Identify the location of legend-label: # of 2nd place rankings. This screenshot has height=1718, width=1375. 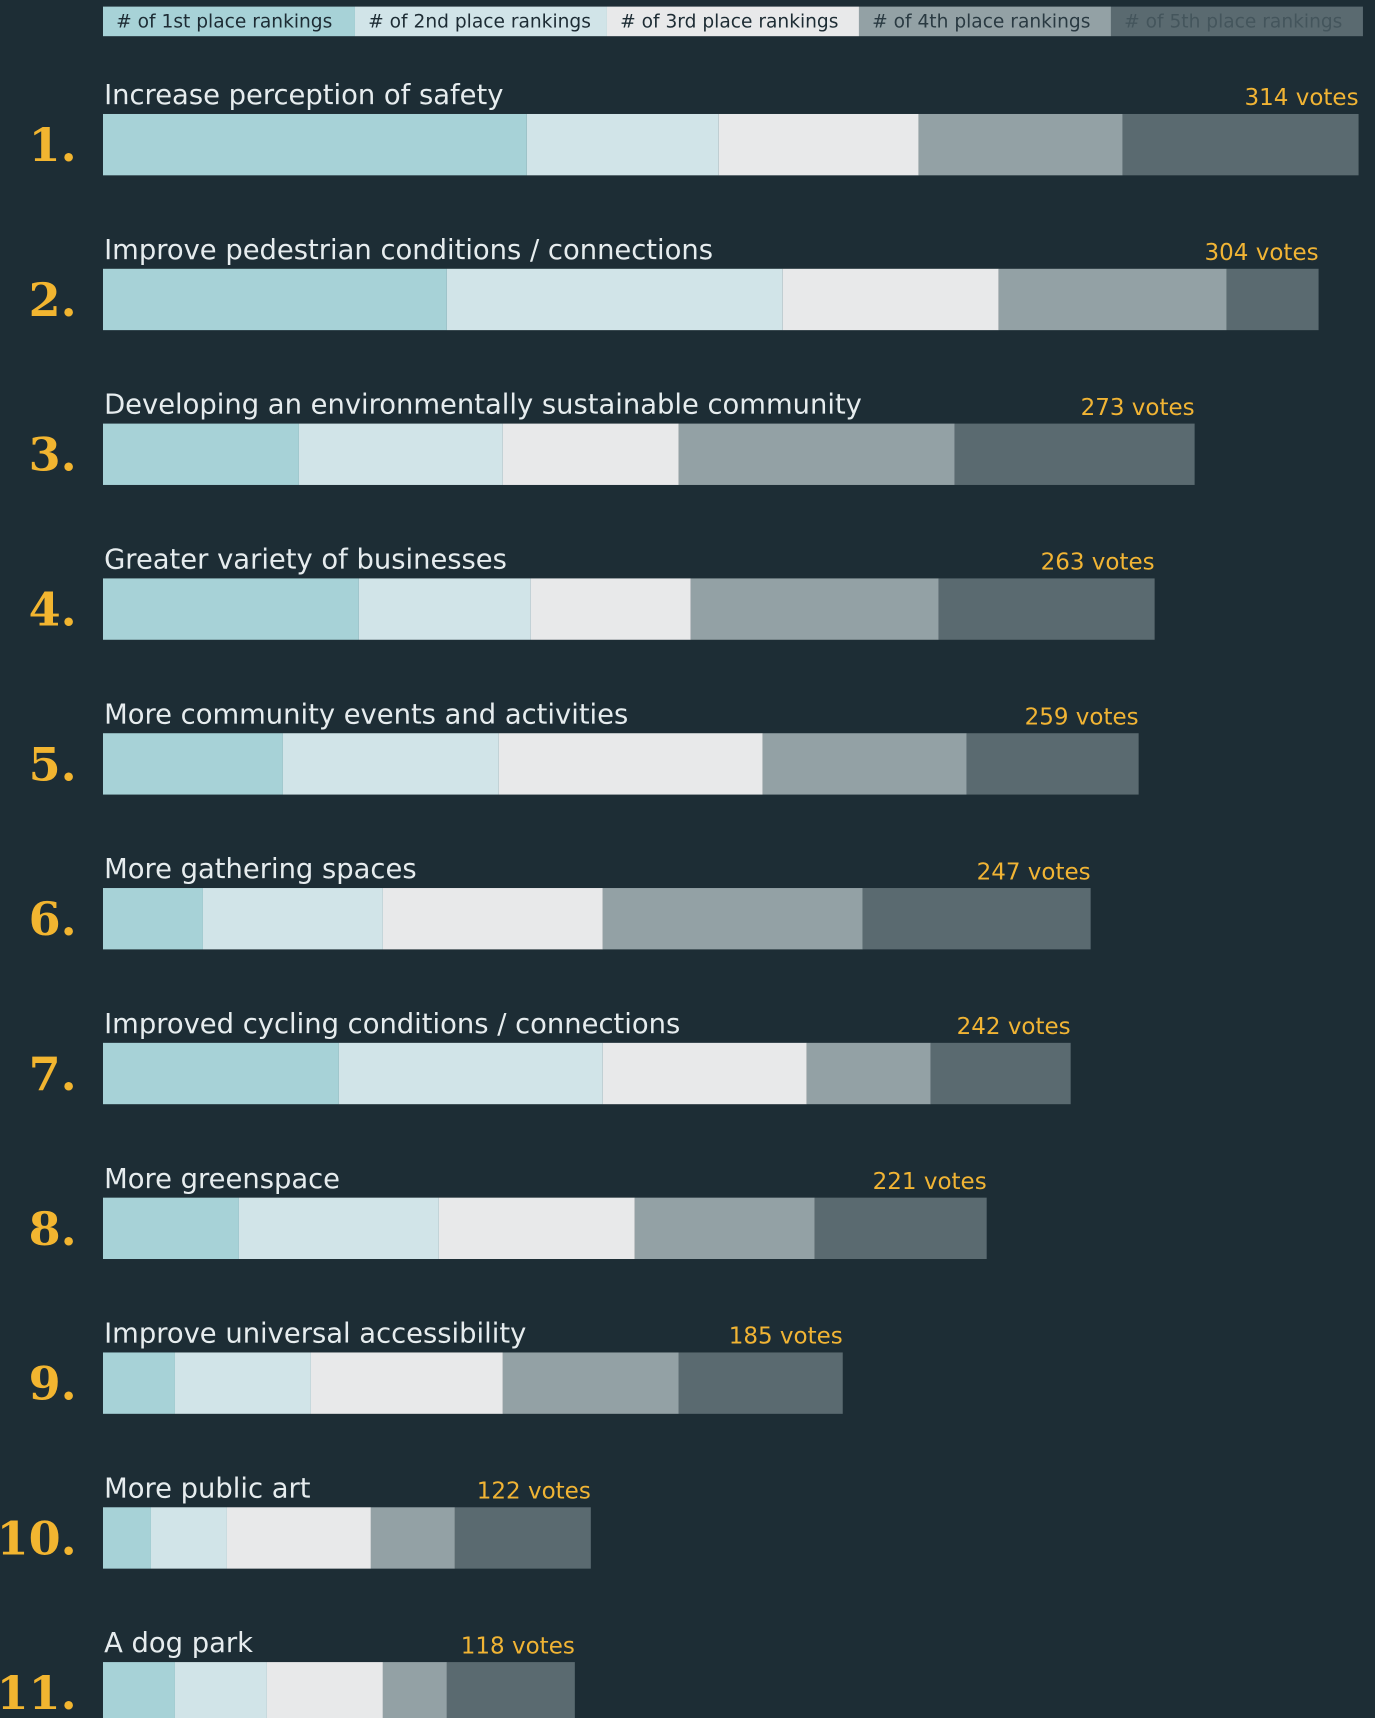
(479, 21).